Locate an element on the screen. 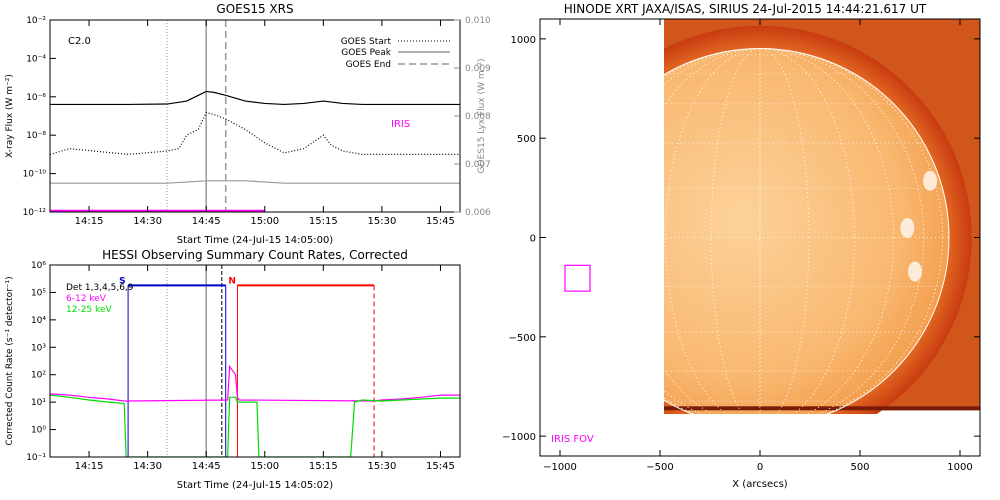 The image size is (1000, 500). goes-xrs-ylabel: X-ray Flux (W m⁻²) is located at coordinates (10, 116).